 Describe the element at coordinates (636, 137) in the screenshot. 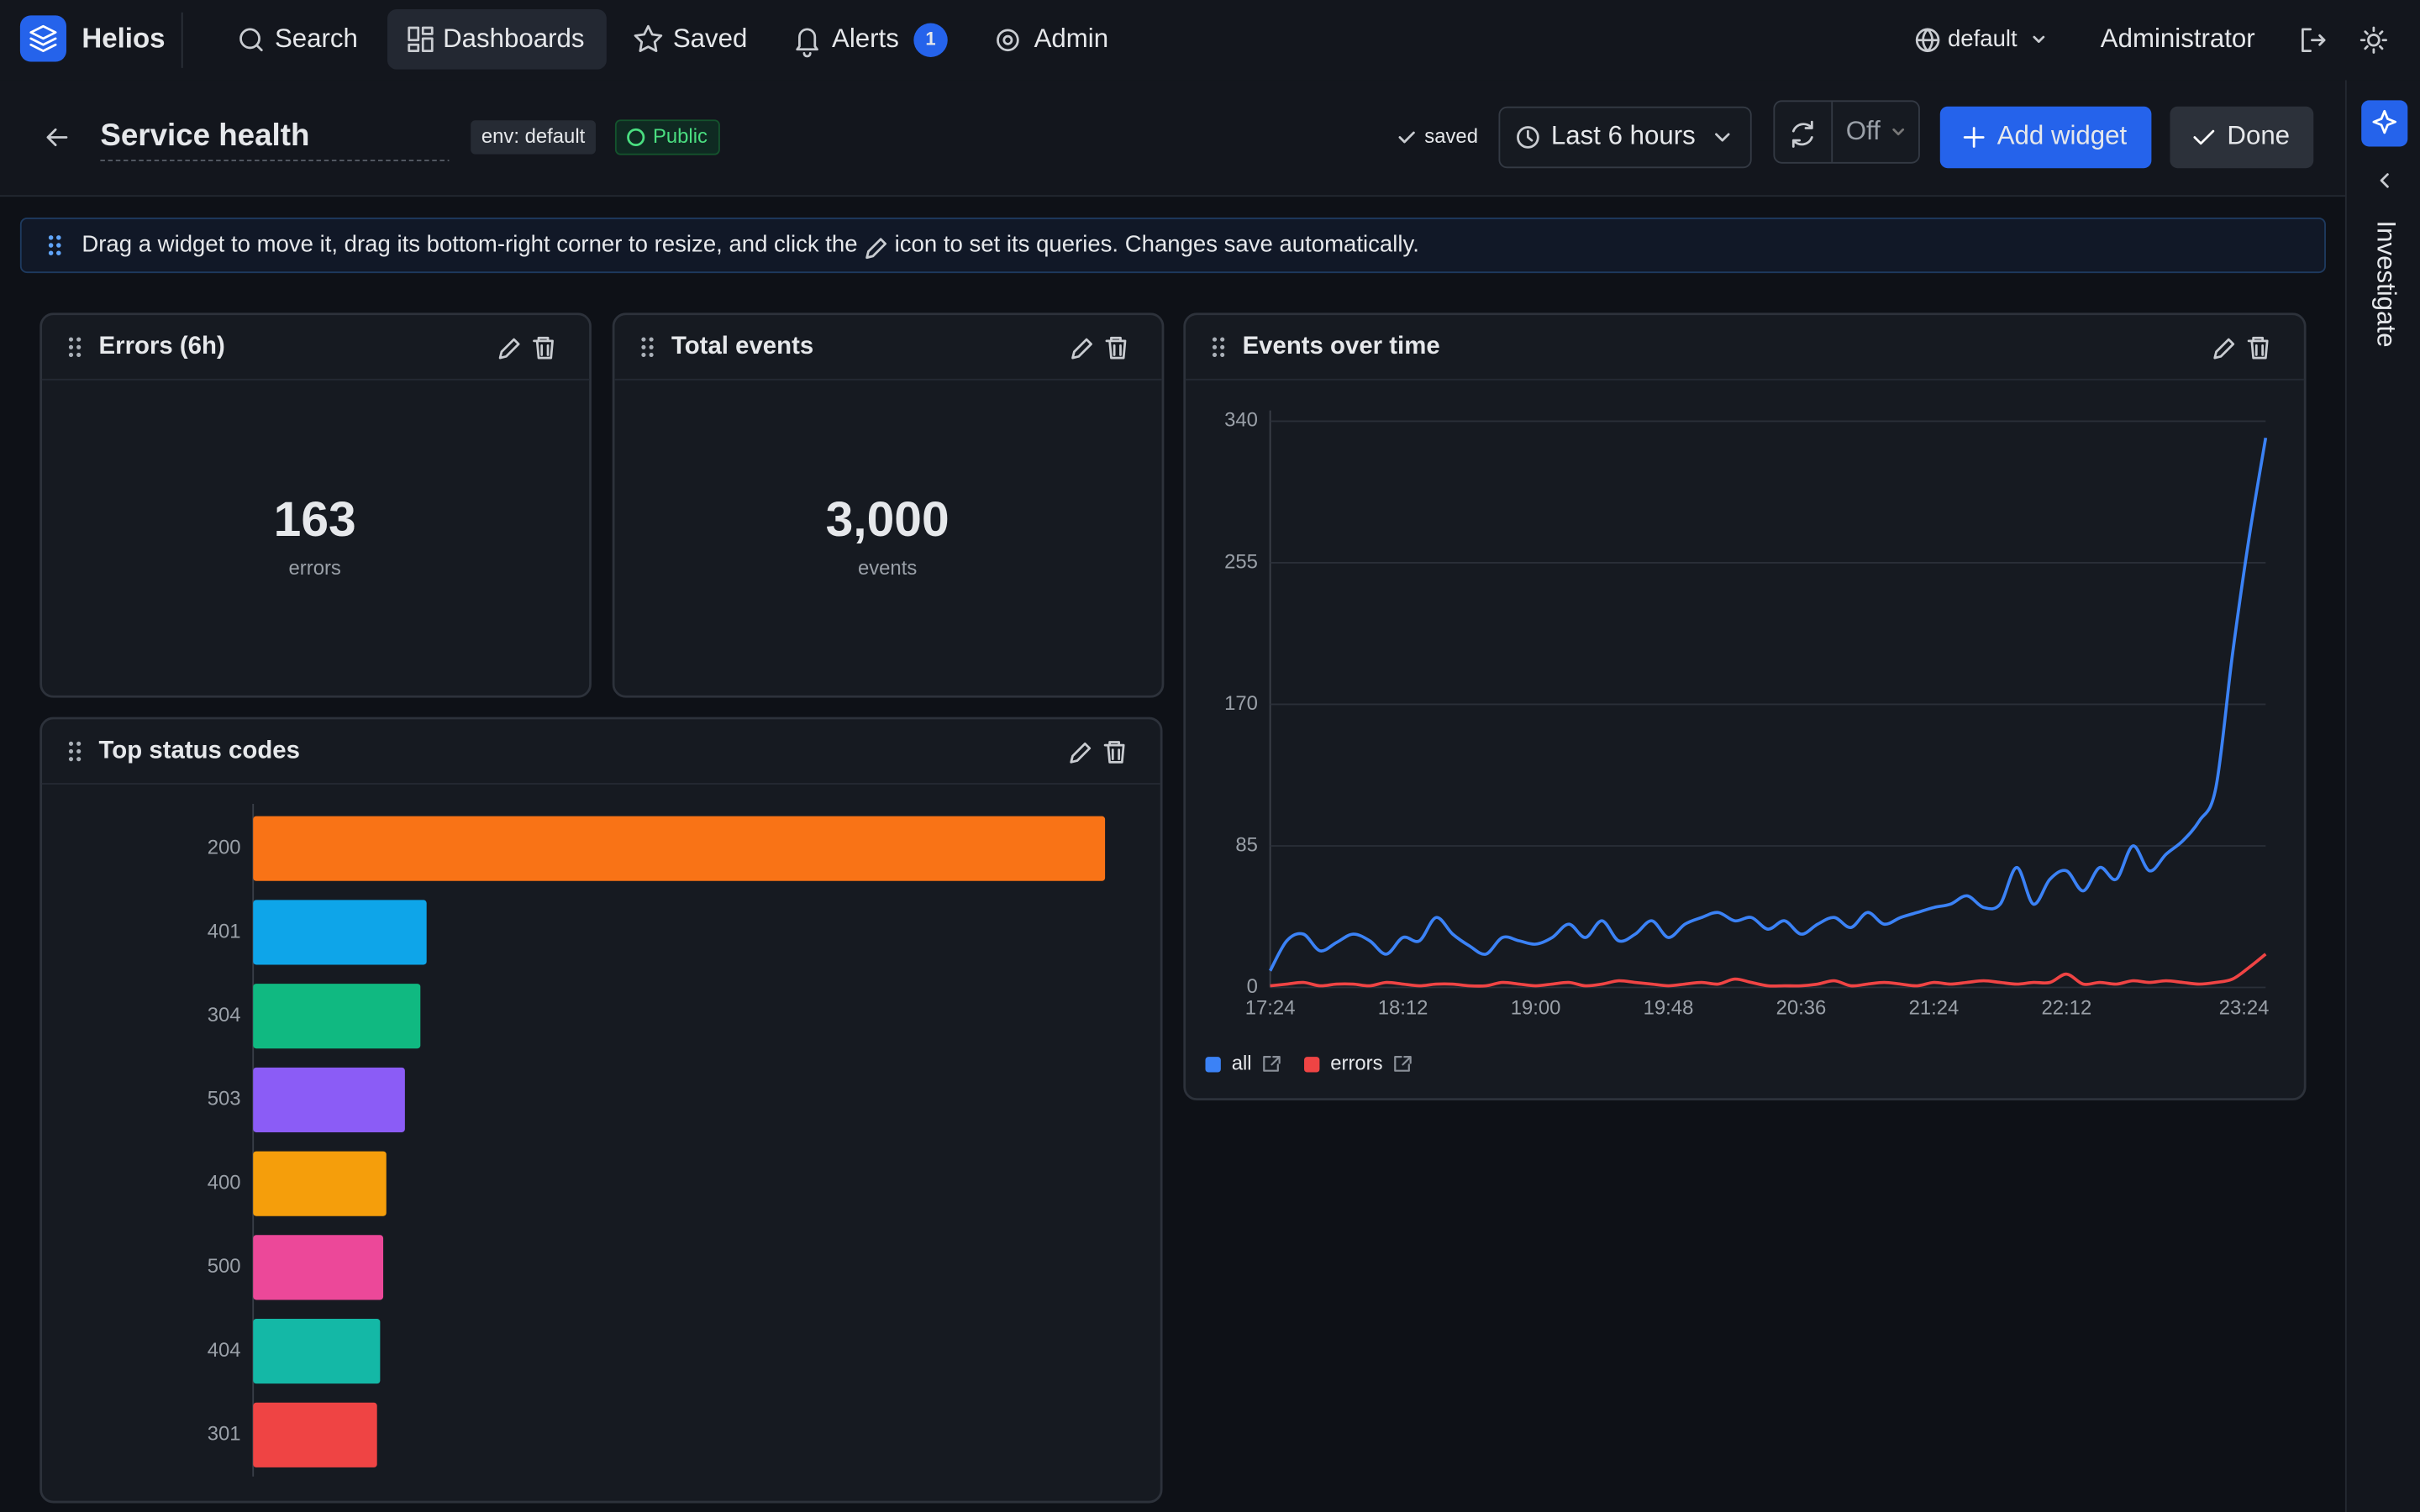

I see `globe` at that location.